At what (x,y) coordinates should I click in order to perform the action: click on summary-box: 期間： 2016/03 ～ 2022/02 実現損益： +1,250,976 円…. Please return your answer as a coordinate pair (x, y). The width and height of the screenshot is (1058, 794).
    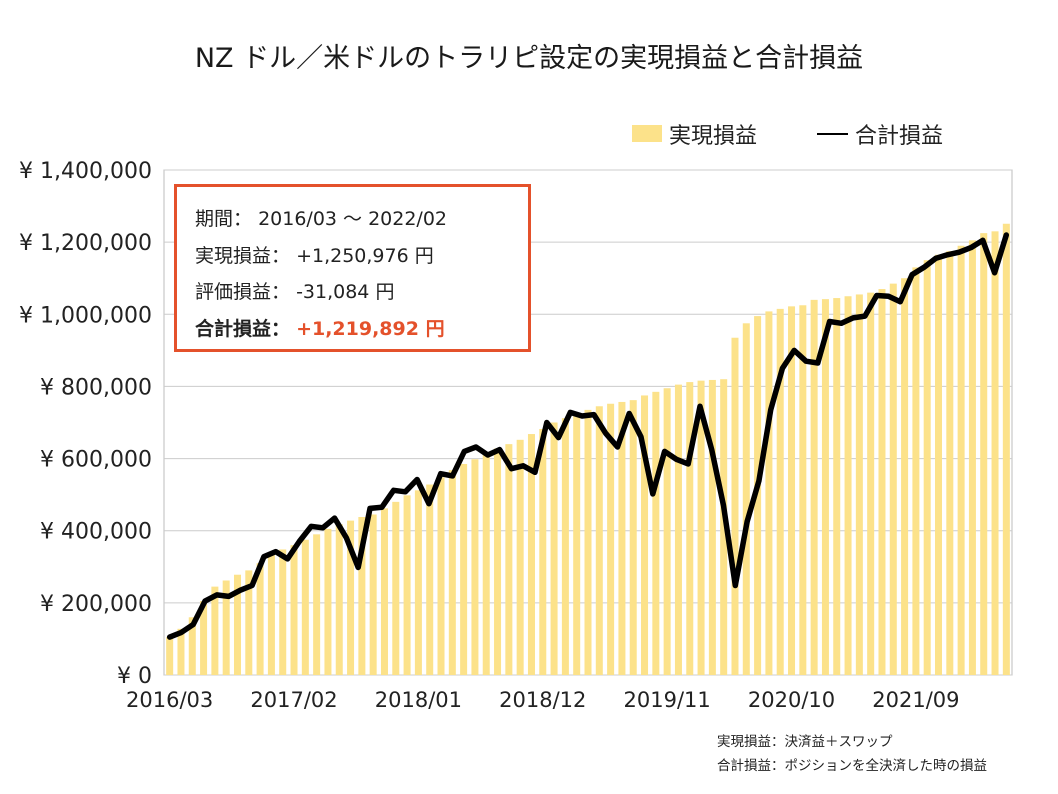
    Looking at the image, I should click on (352, 268).